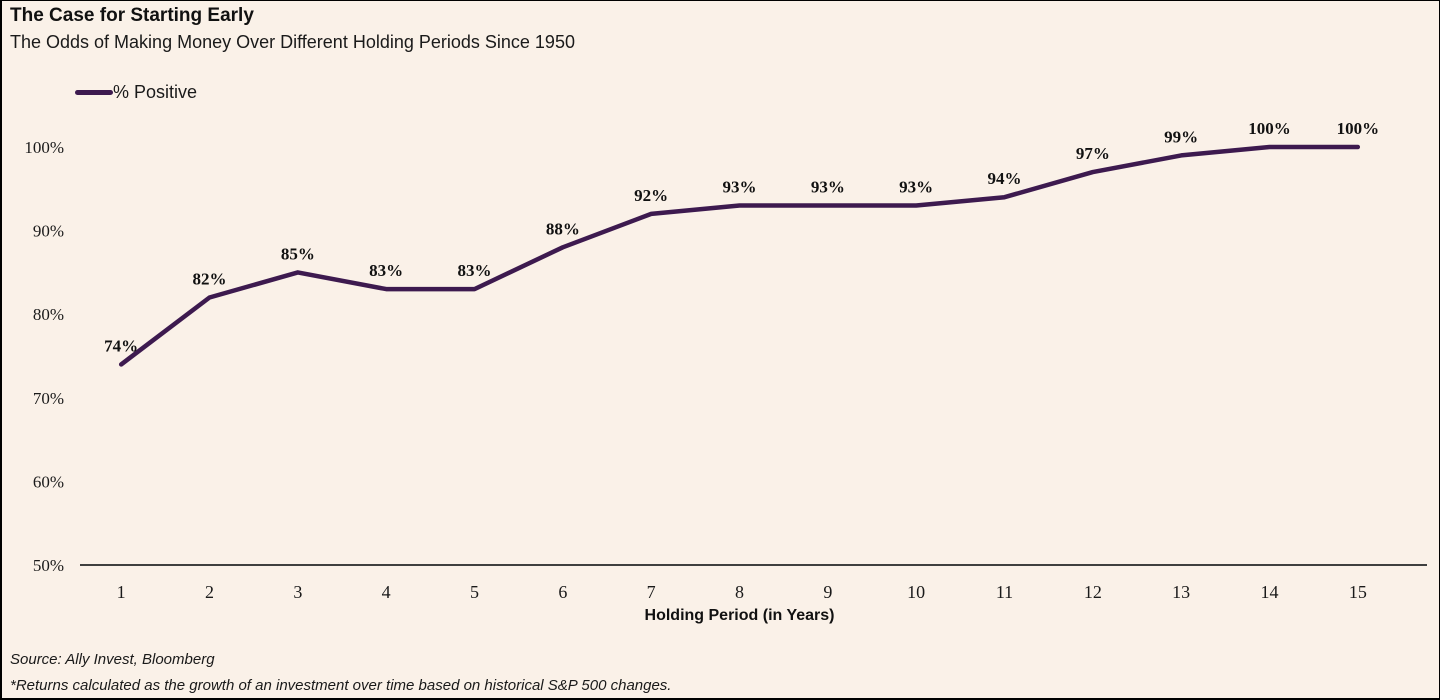  I want to click on legend-line-swatch-icon, so click(94, 92).